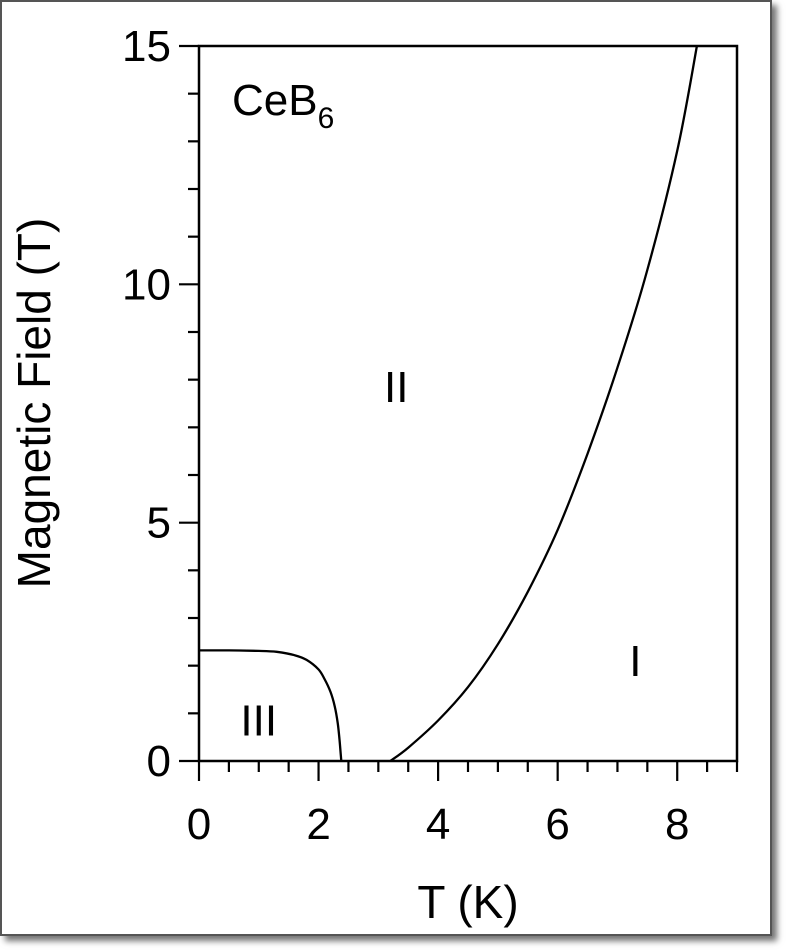 The image size is (786, 950). What do you see at coordinates (146, 284) in the screenshot?
I see `y-tick-label: 10` at bounding box center [146, 284].